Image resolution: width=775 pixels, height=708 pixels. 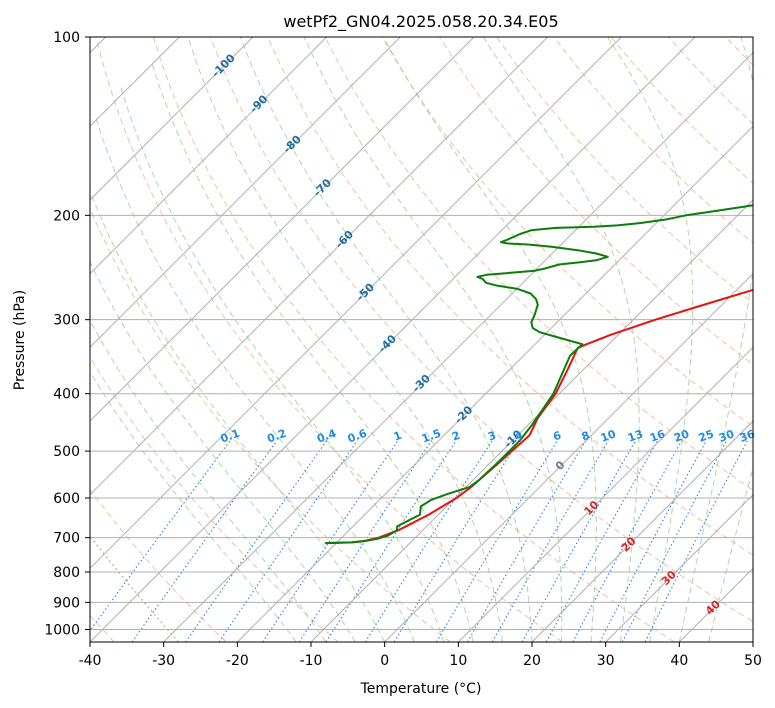 What do you see at coordinates (398, 436) in the screenshot?
I see `mixing-ratio-label: 1` at bounding box center [398, 436].